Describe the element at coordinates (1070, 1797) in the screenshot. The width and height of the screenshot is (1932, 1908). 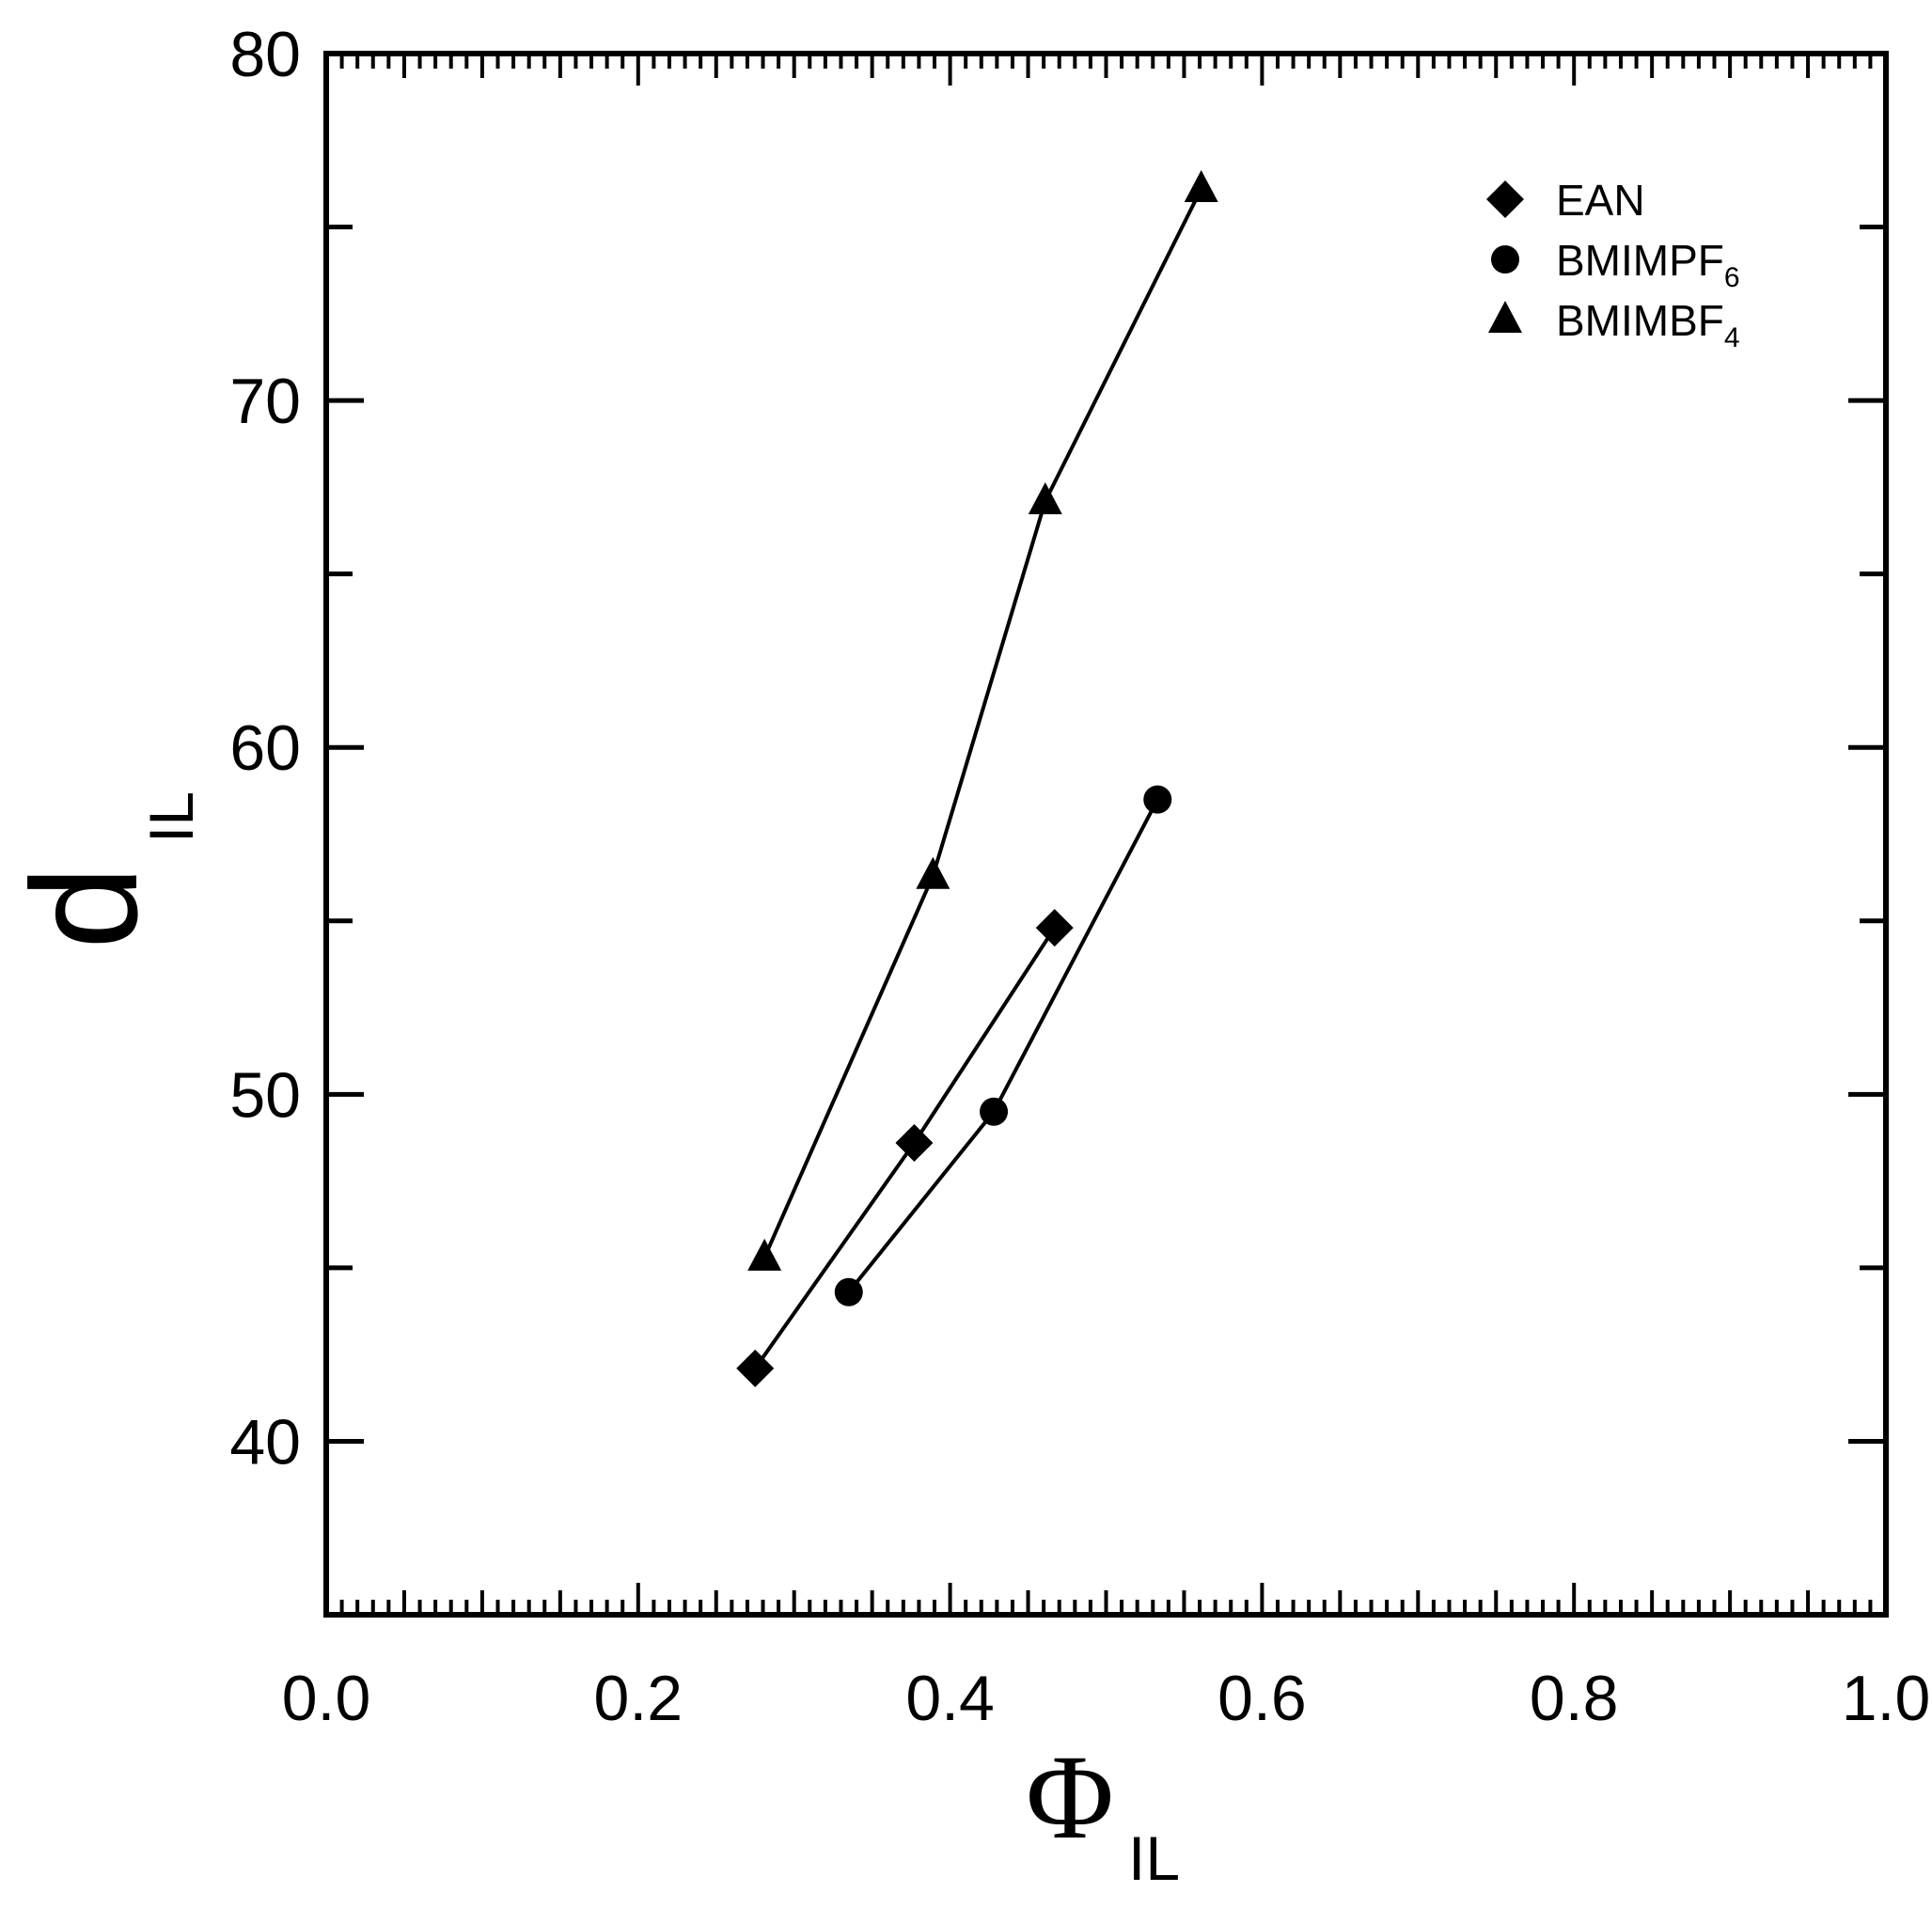
I see `x-axis-symbol: Φ` at that location.